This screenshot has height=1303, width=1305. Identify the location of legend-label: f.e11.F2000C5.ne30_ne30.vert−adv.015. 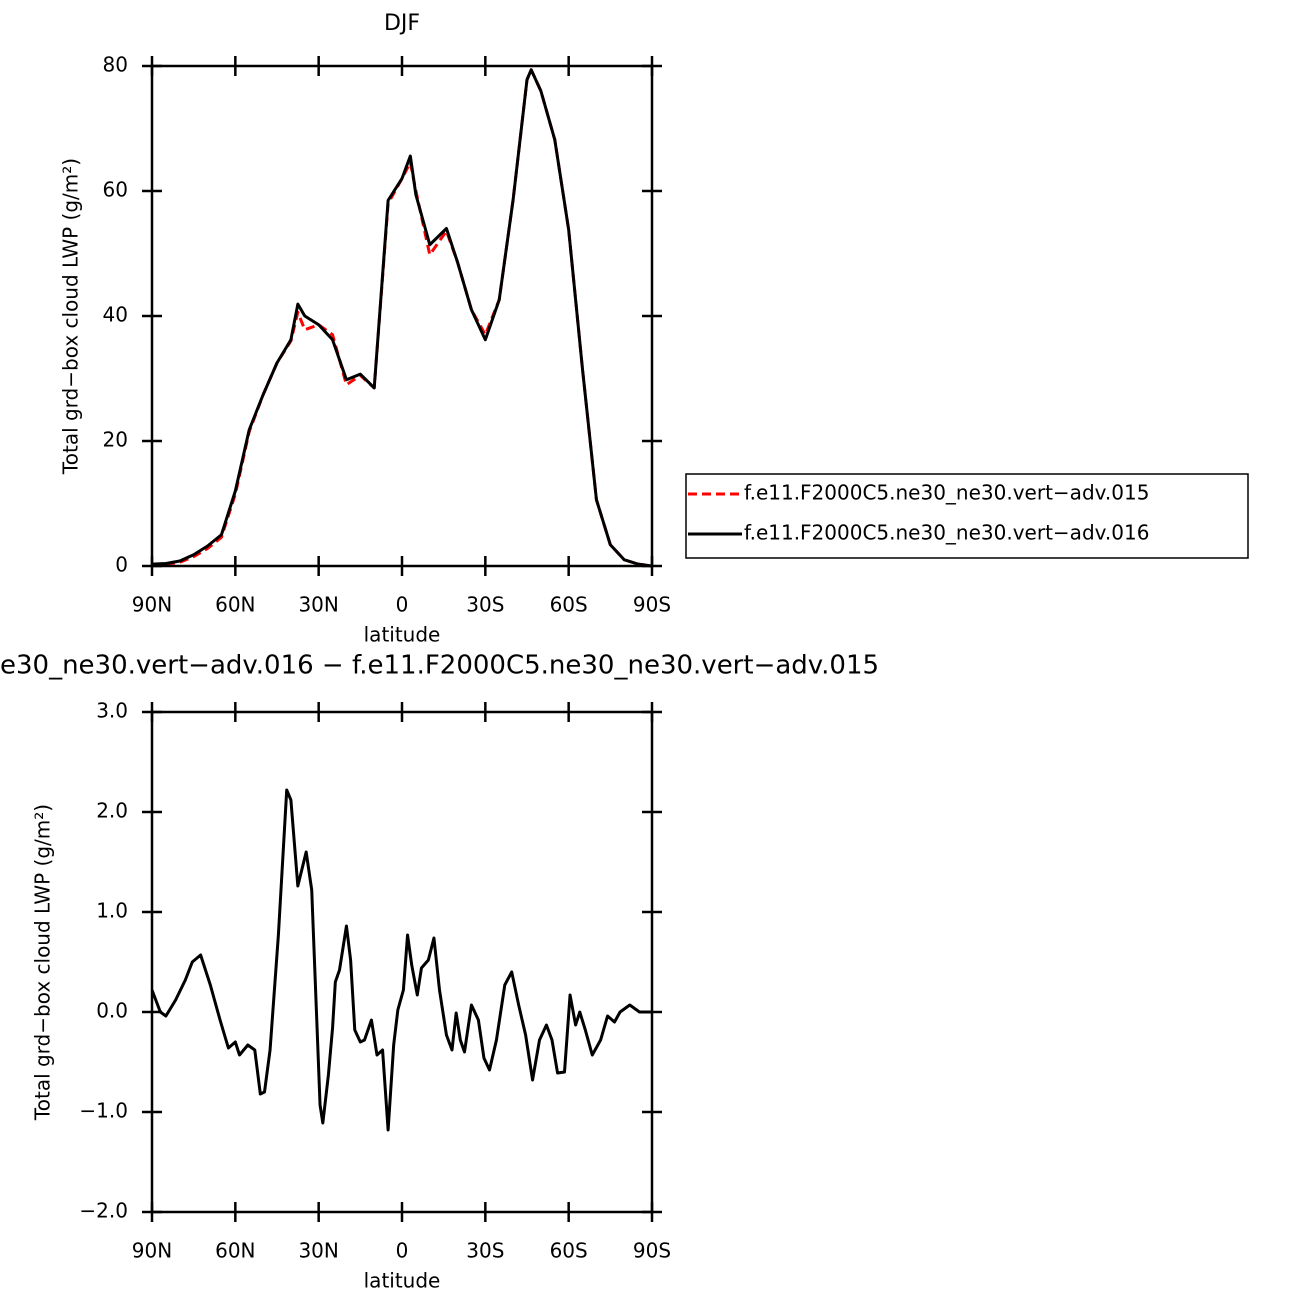
(946, 493).